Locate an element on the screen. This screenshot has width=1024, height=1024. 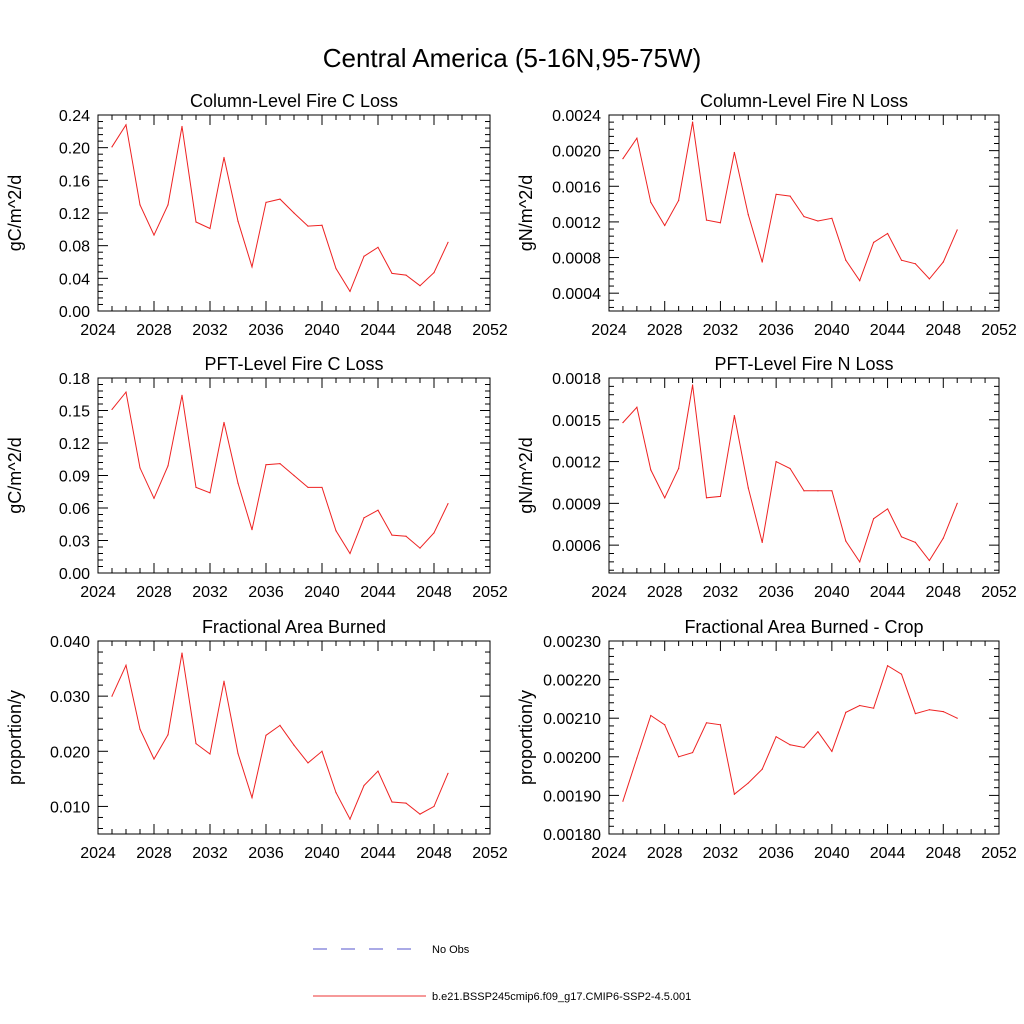
x-tick-label: 2048 is located at coordinates (434, 330).